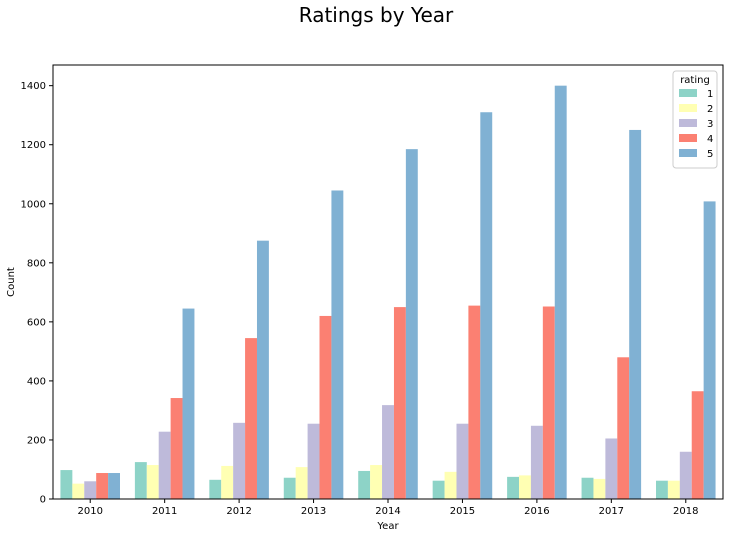 Image resolution: width=733 pixels, height=537 pixels. Describe the element at coordinates (710, 124) in the screenshot. I see `legend-label-3: 3` at that location.